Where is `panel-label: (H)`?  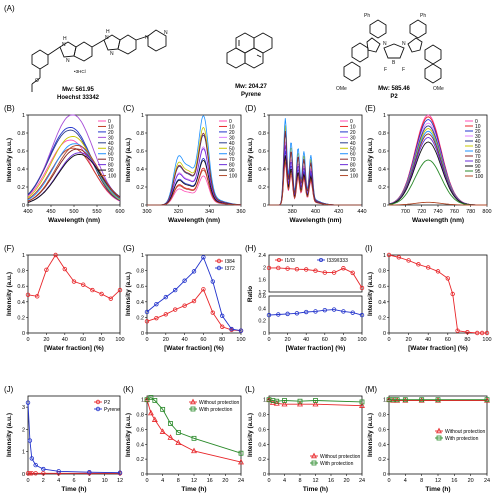
panel-label: (H) is located at coordinates (250, 248).